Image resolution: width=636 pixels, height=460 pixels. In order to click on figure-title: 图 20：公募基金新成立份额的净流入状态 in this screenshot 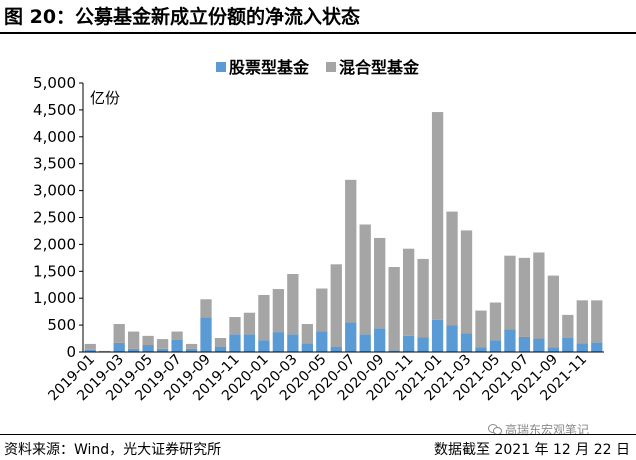, I will do `click(182, 17)`.